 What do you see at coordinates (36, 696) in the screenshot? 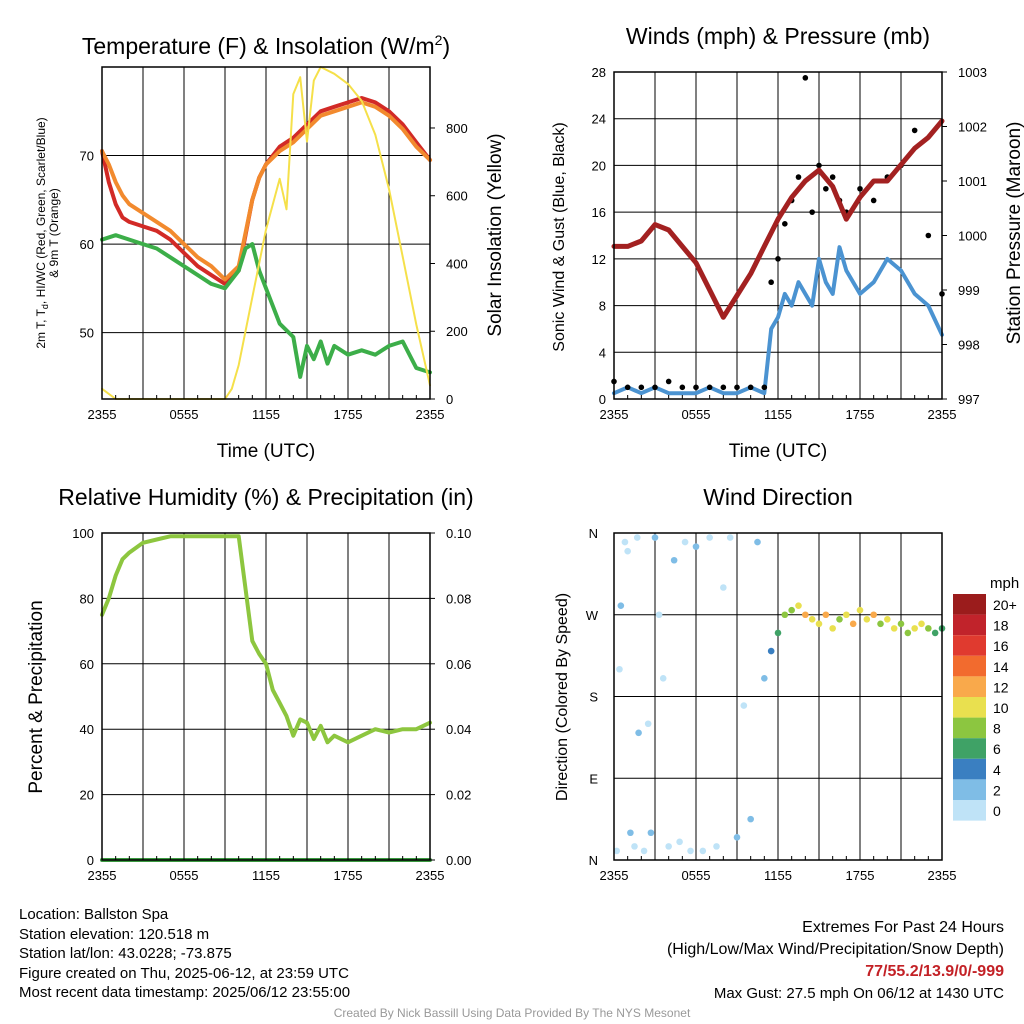
I see `humidity-ylabel-left: Percent & Precipitation` at bounding box center [36, 696].